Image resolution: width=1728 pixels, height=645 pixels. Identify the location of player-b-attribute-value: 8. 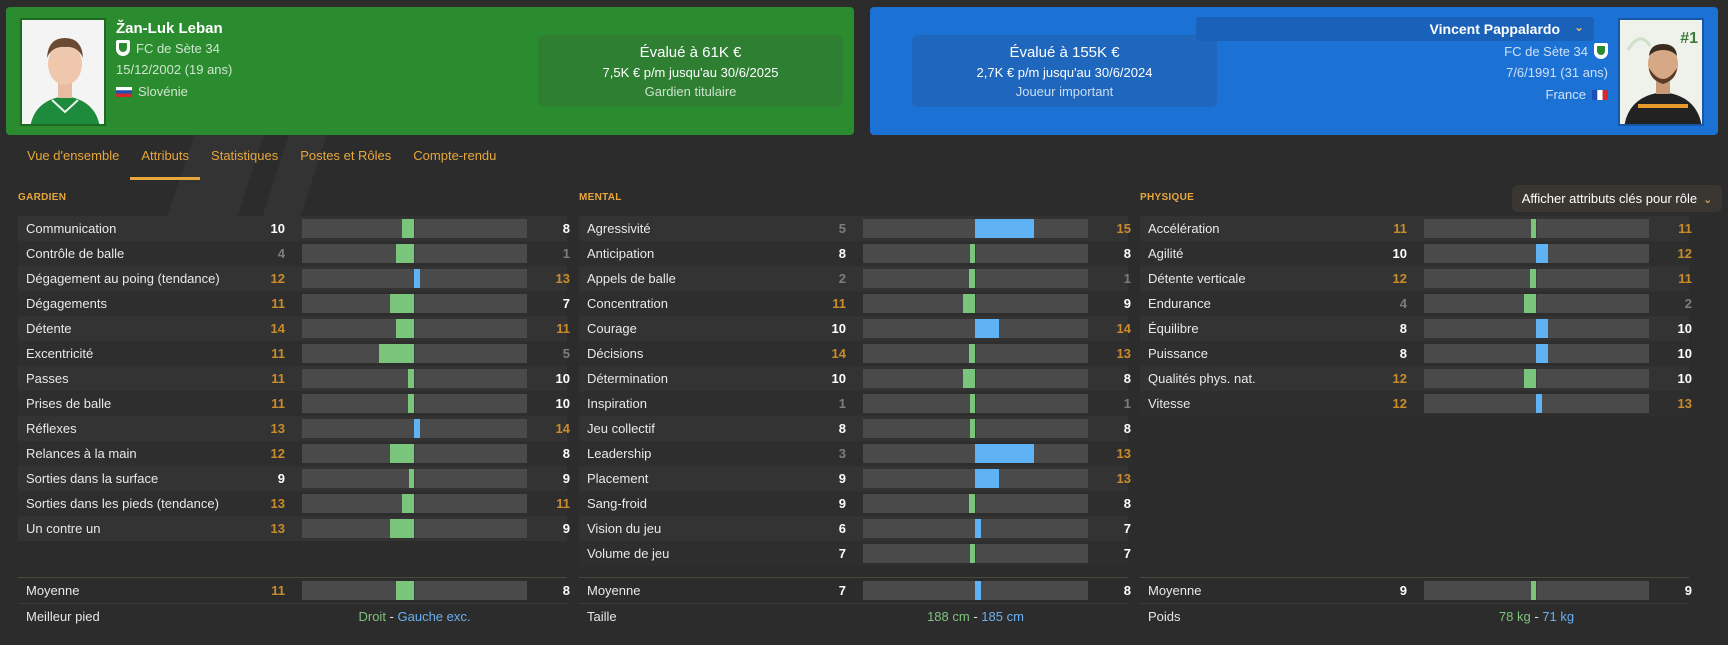
(1127, 378).